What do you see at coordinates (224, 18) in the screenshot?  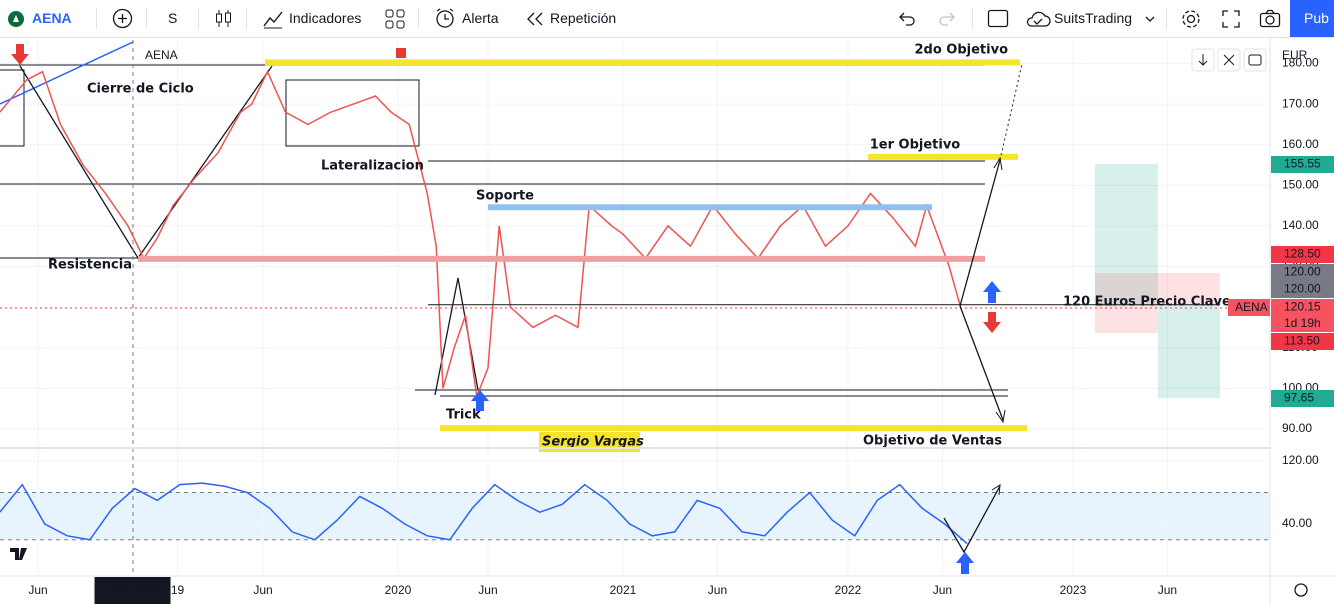 I see `chart-type` at bounding box center [224, 18].